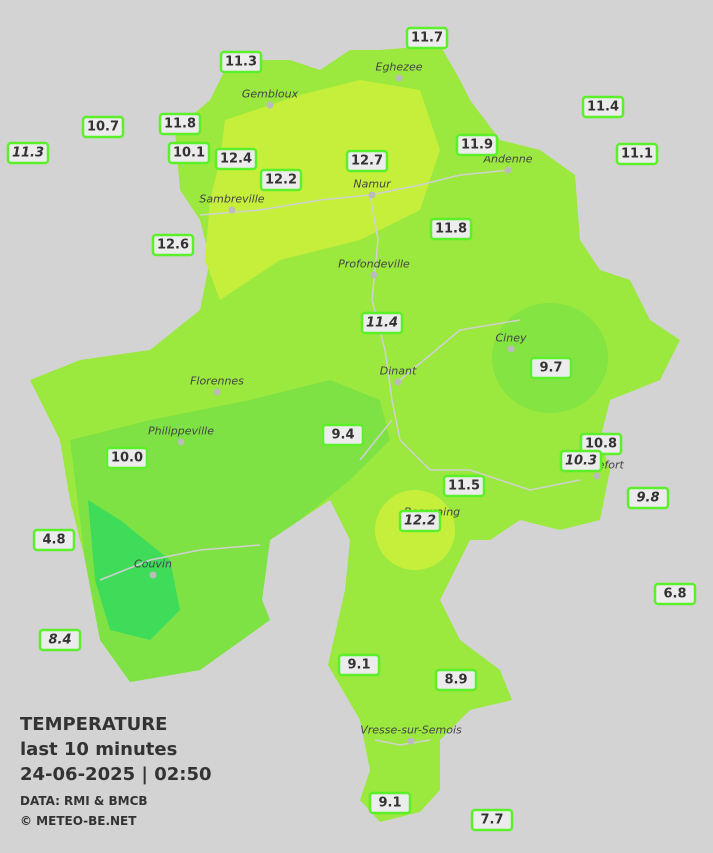  I want to click on legend-source: DATA: RMI & BMCB, so click(84, 801).